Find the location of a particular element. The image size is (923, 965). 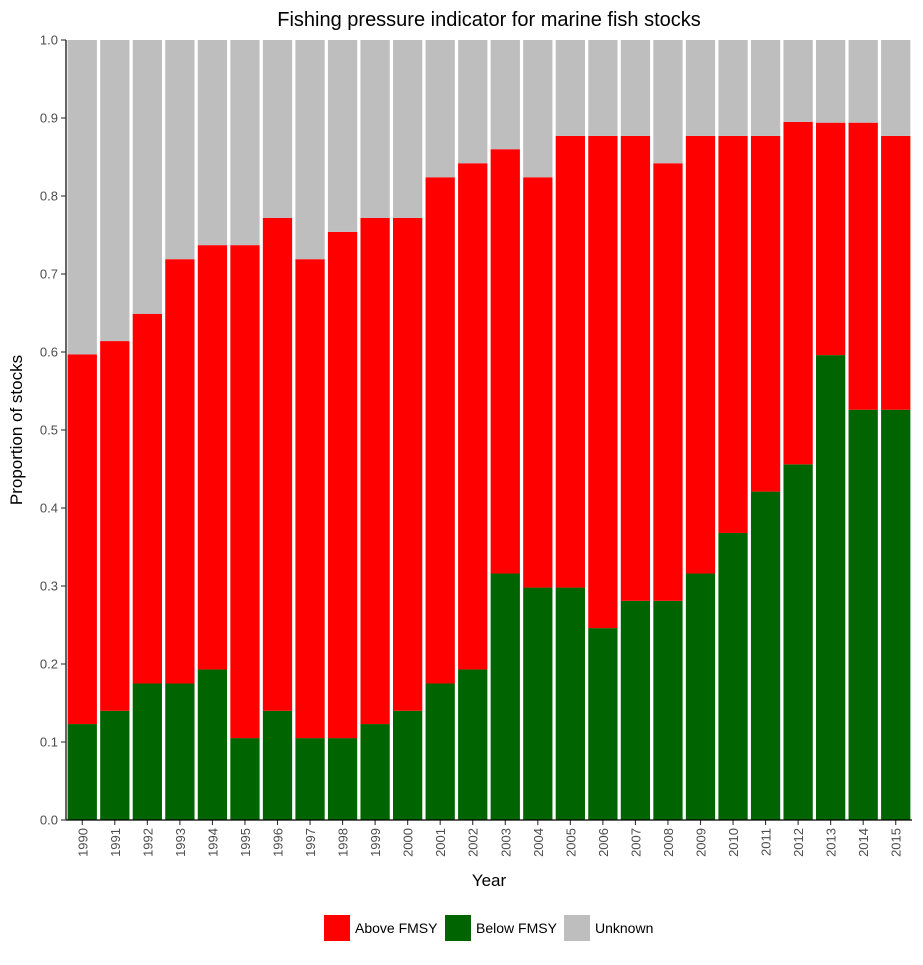

bar-segment-2004-above-fmsy is located at coordinates (538, 382).